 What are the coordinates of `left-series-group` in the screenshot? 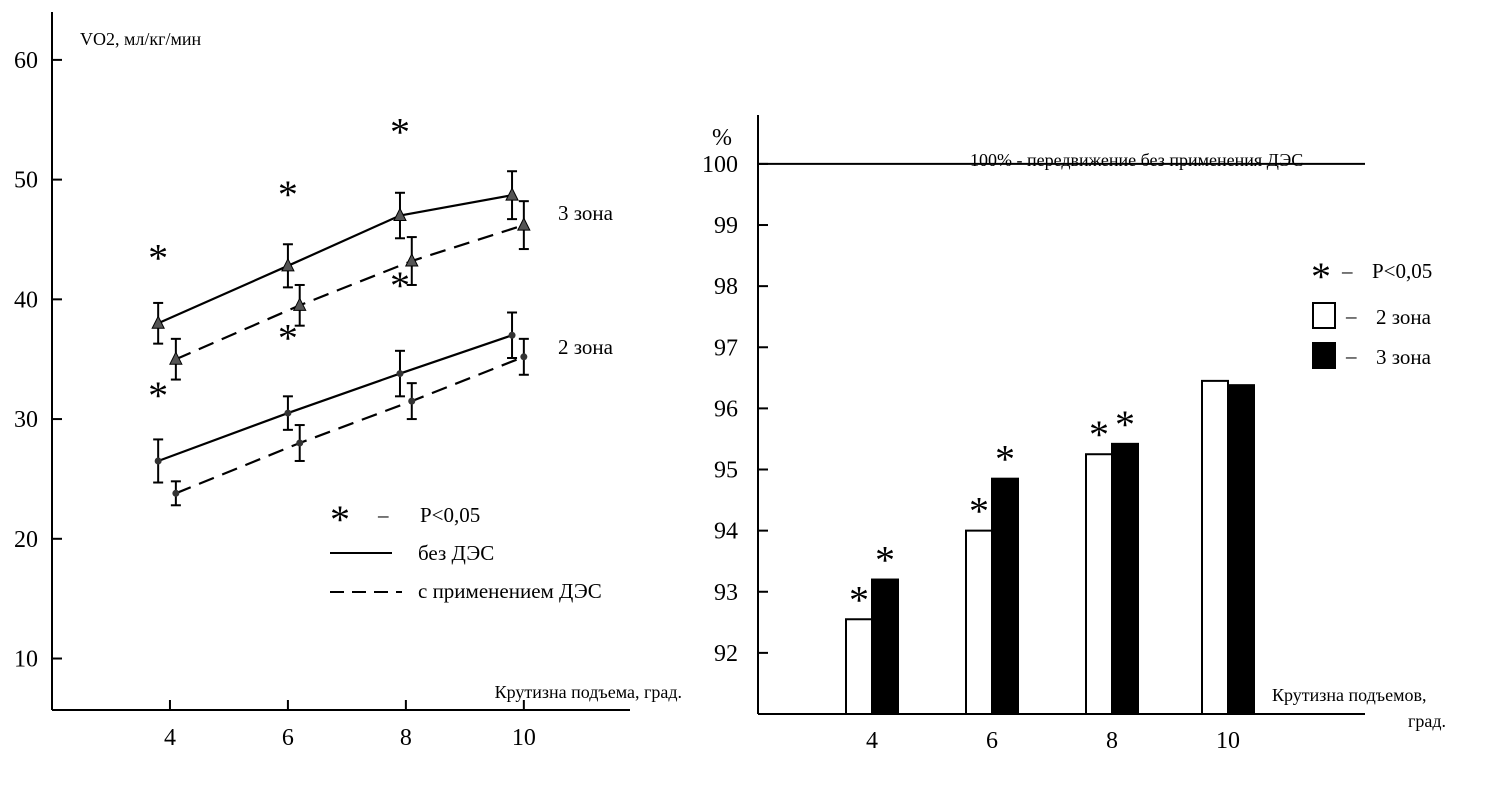 It's located at (341, 338).